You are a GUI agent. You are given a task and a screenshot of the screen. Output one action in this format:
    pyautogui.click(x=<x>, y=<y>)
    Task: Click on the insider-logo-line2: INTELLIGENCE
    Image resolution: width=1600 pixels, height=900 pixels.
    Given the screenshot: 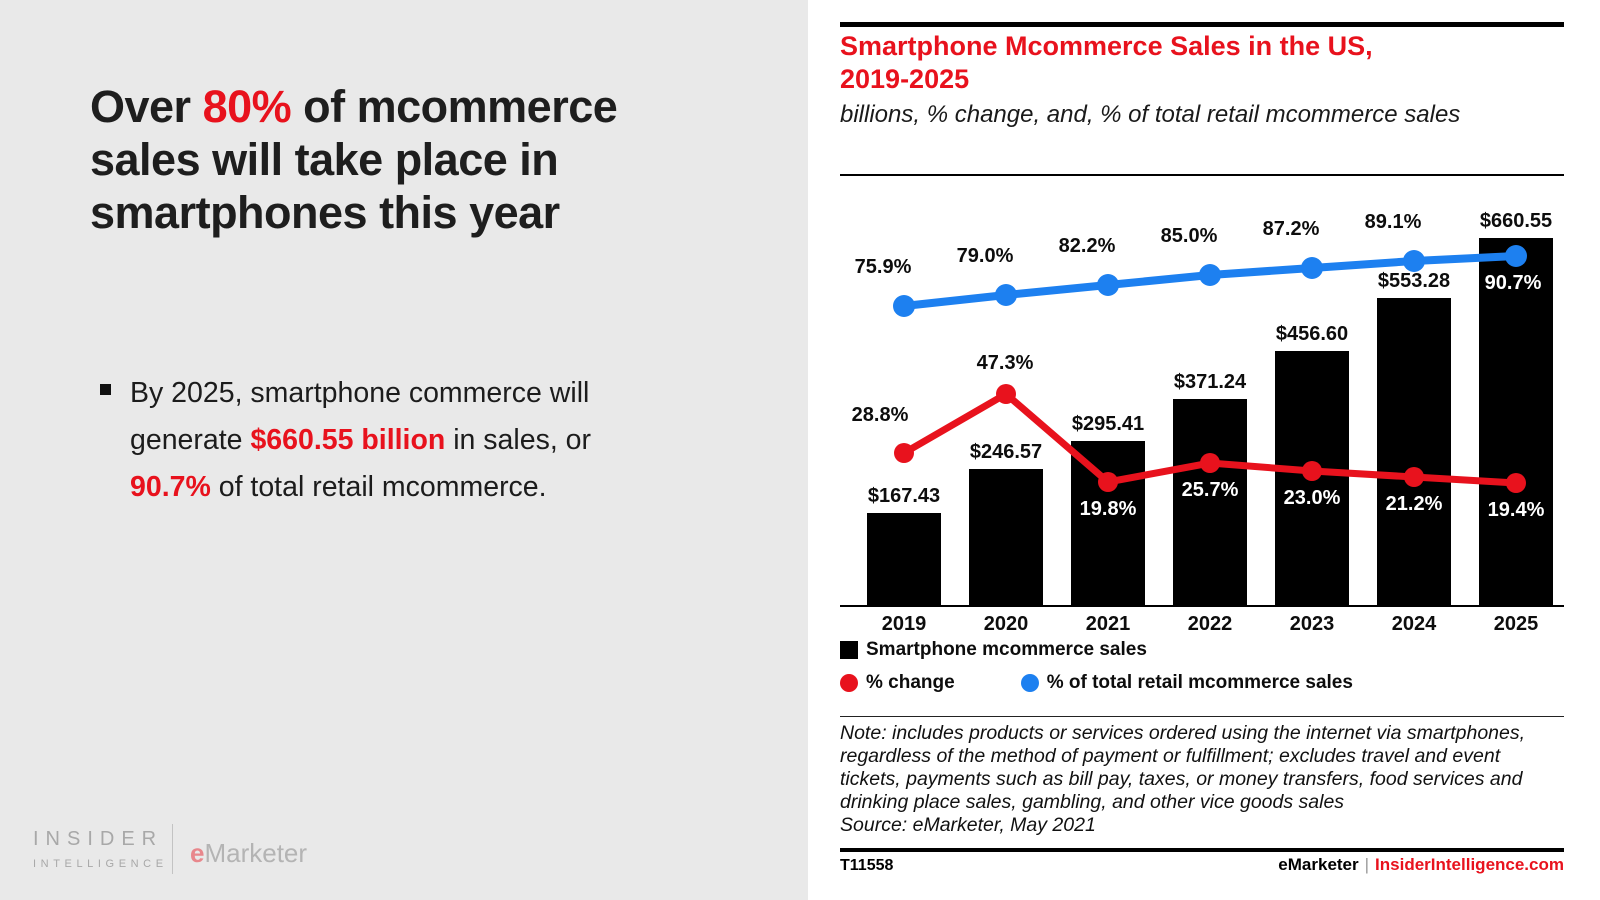 What is the action you would take?
    pyautogui.click(x=100, y=864)
    